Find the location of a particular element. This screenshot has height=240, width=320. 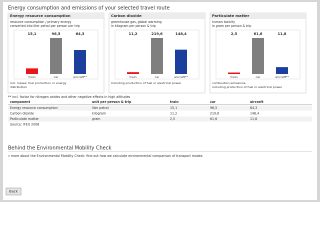

panel-title: Energy resource consumption is located at coordinates (40, 16).